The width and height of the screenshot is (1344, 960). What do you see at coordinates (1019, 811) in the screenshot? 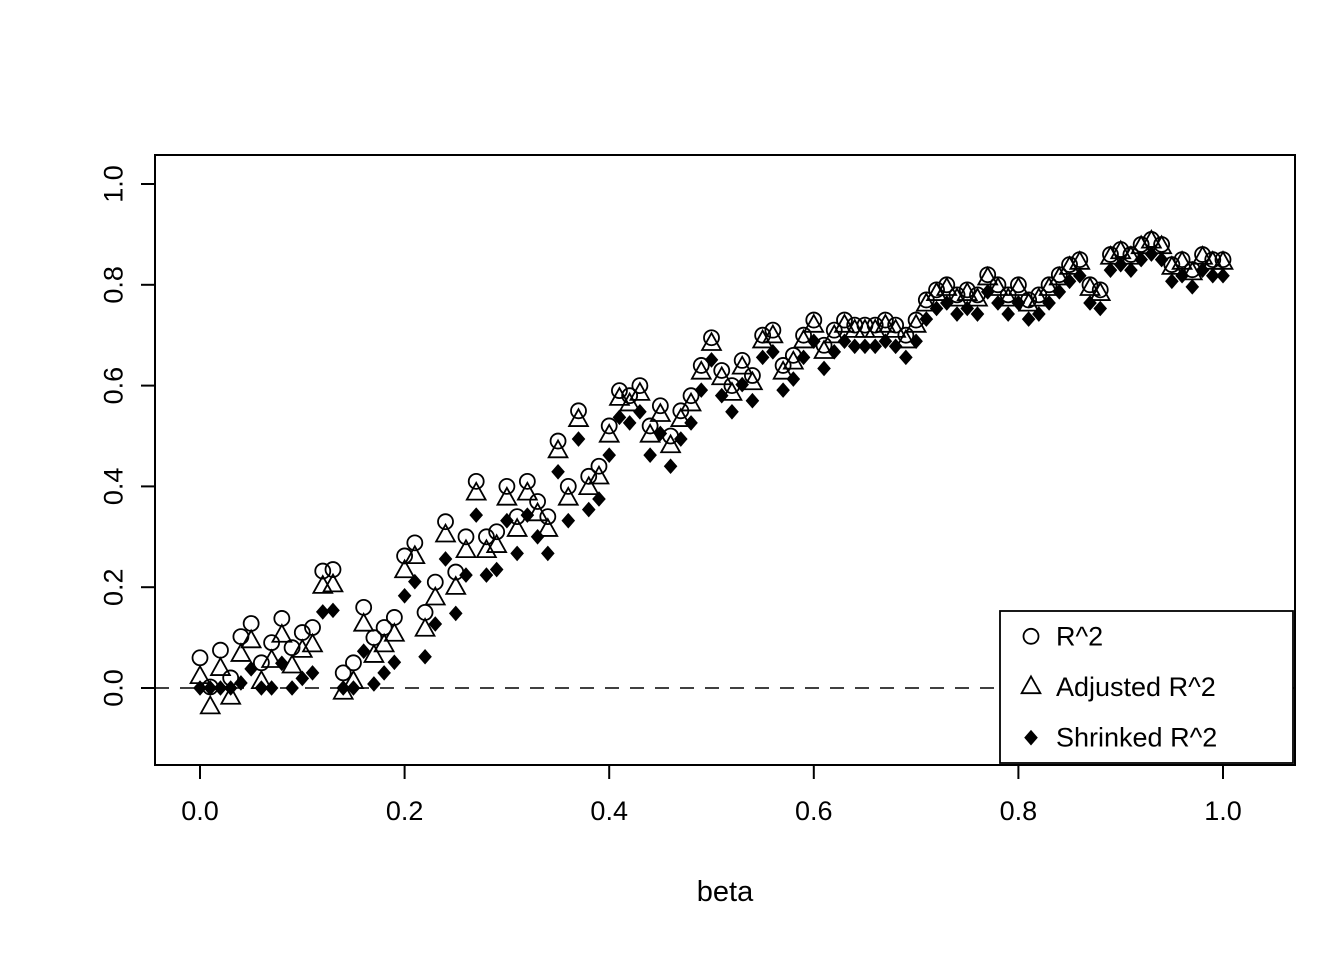
I see `x-tick-label: 0.8` at bounding box center [1019, 811].